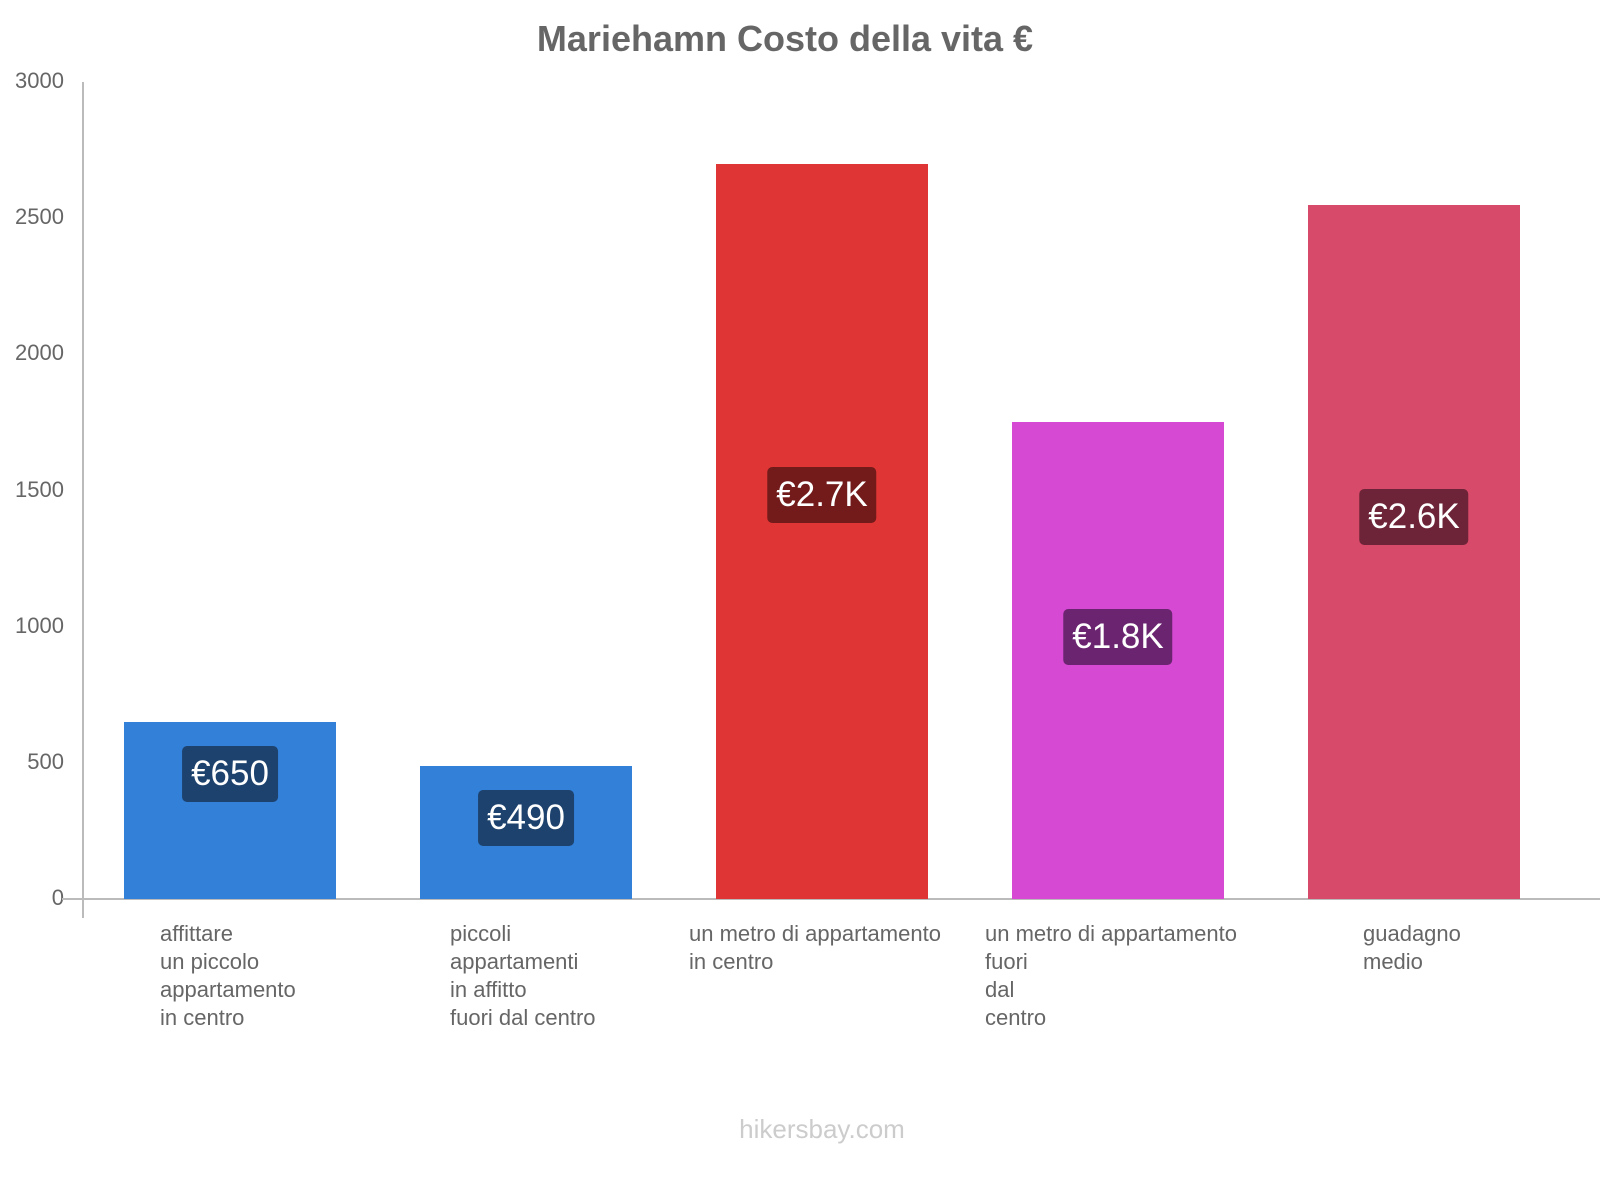 The width and height of the screenshot is (1600, 1200). What do you see at coordinates (785, 38) in the screenshot?
I see `chart-title: Mariehamn Costo della vita €` at bounding box center [785, 38].